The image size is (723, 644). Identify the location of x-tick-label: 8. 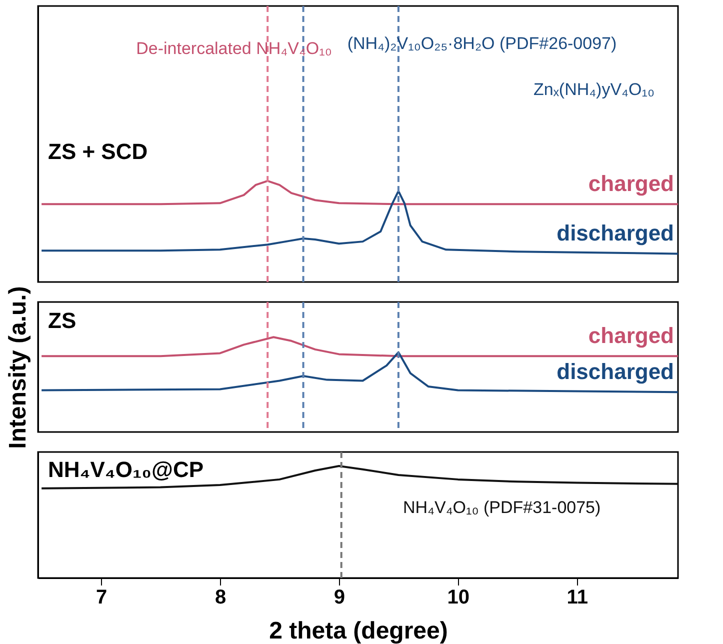
(220, 597).